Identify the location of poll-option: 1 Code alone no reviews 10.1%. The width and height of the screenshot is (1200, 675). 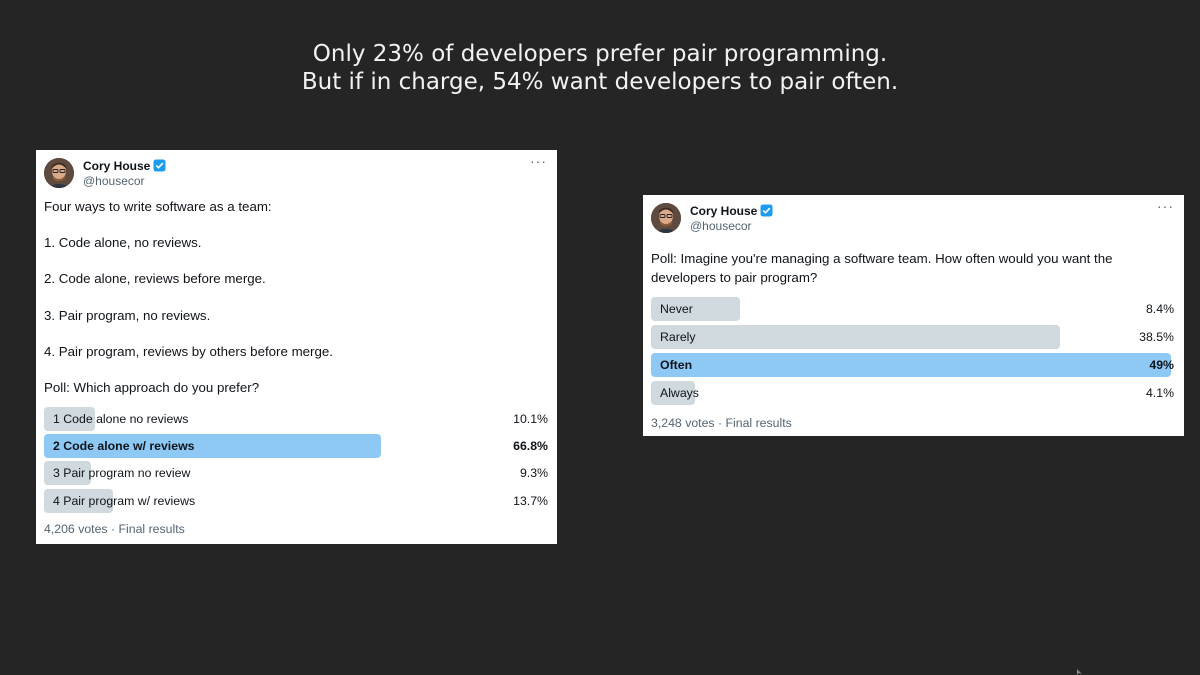
(296, 419).